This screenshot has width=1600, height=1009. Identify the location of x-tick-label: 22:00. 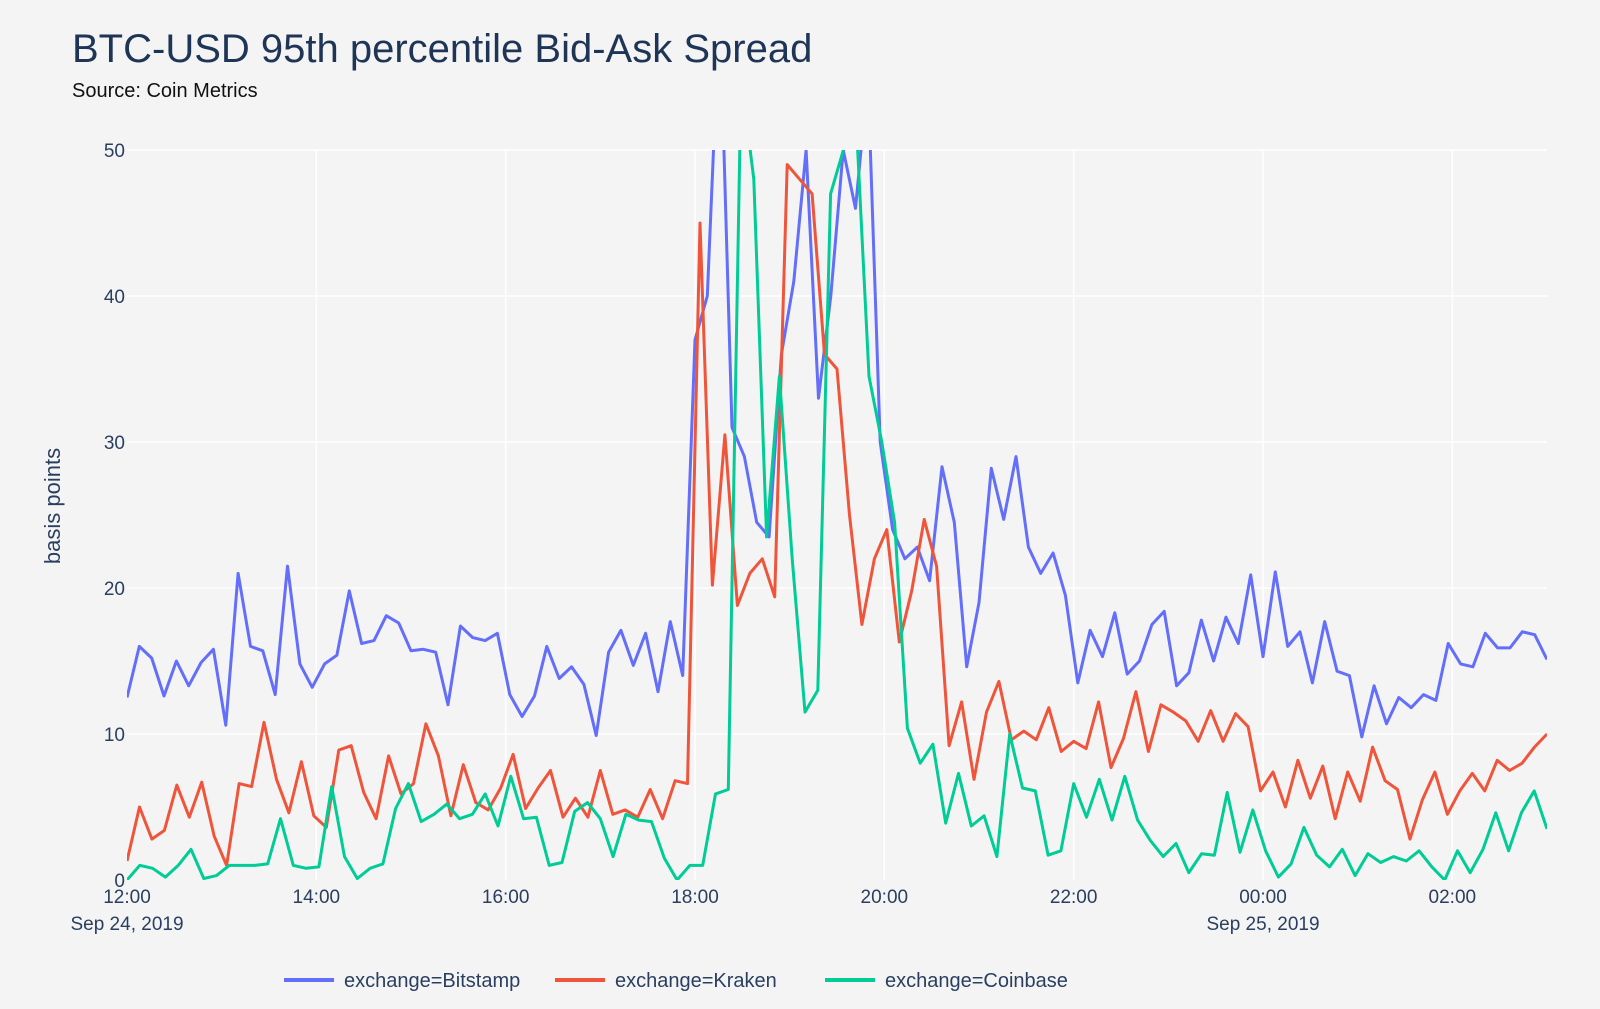
(1074, 897).